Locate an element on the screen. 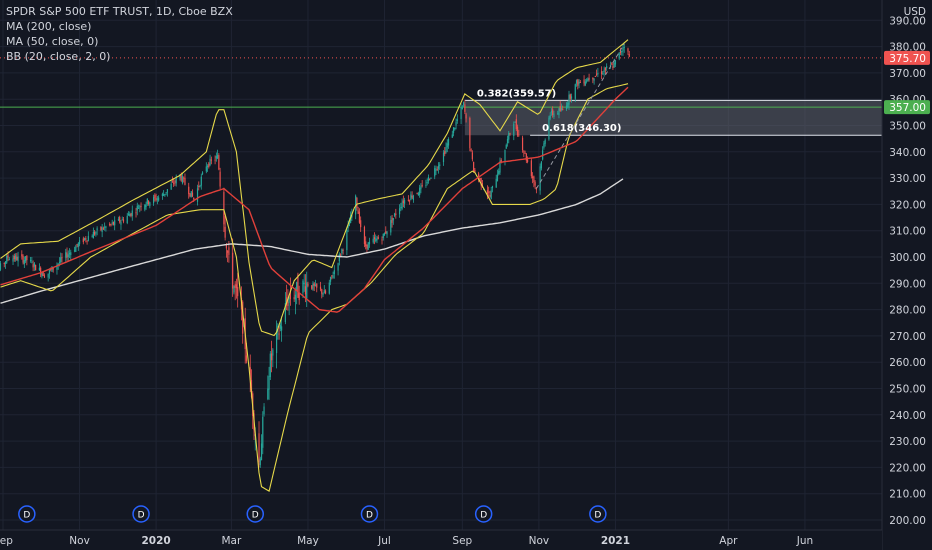 This screenshot has width=932, height=550. price-tick-label: 260.00 is located at coordinates (907, 363).